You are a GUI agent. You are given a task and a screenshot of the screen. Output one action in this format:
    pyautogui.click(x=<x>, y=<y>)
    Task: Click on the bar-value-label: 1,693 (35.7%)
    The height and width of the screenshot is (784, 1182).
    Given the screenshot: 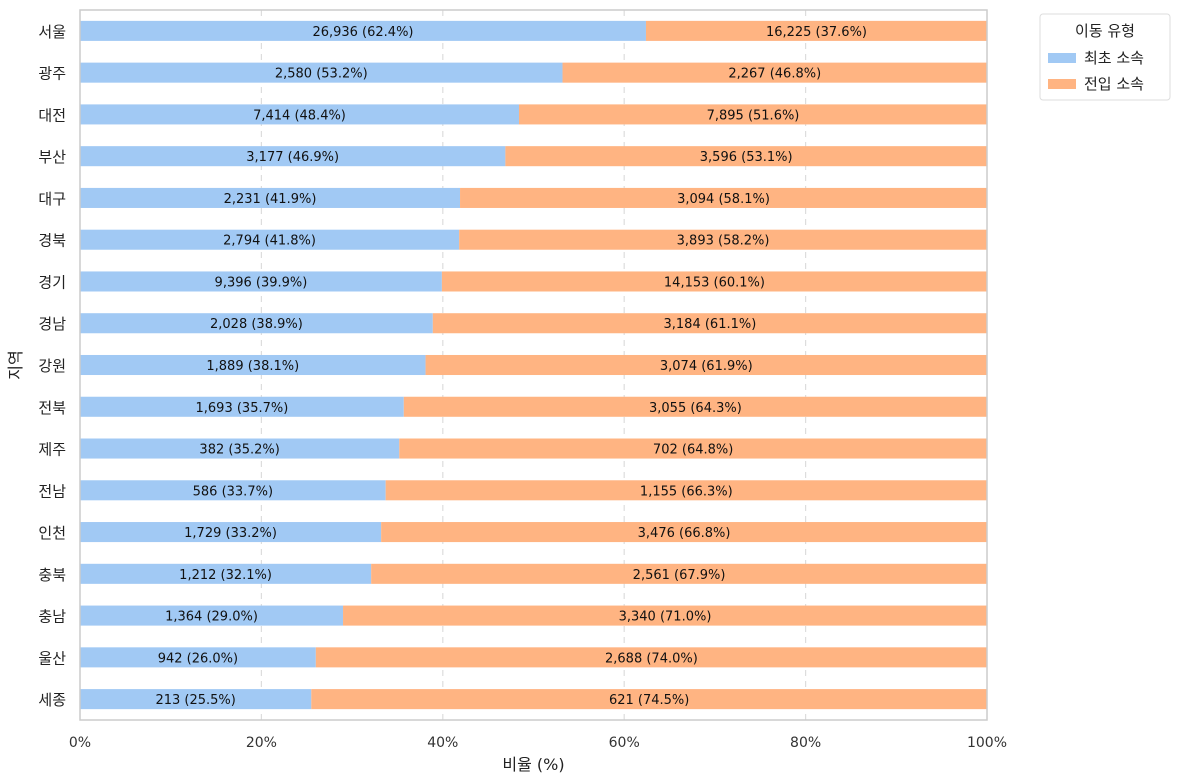 What is the action you would take?
    pyautogui.click(x=242, y=408)
    